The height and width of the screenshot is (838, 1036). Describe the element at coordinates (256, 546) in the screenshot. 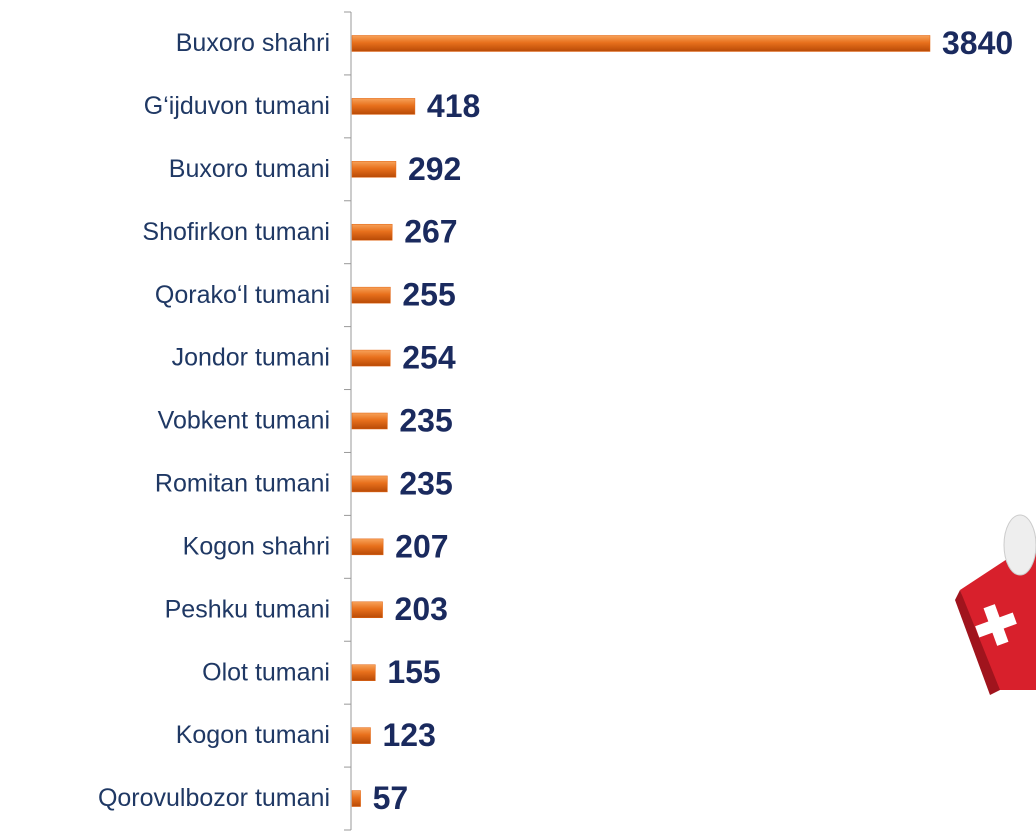

I see `category-label: Kogon shahri` at that location.